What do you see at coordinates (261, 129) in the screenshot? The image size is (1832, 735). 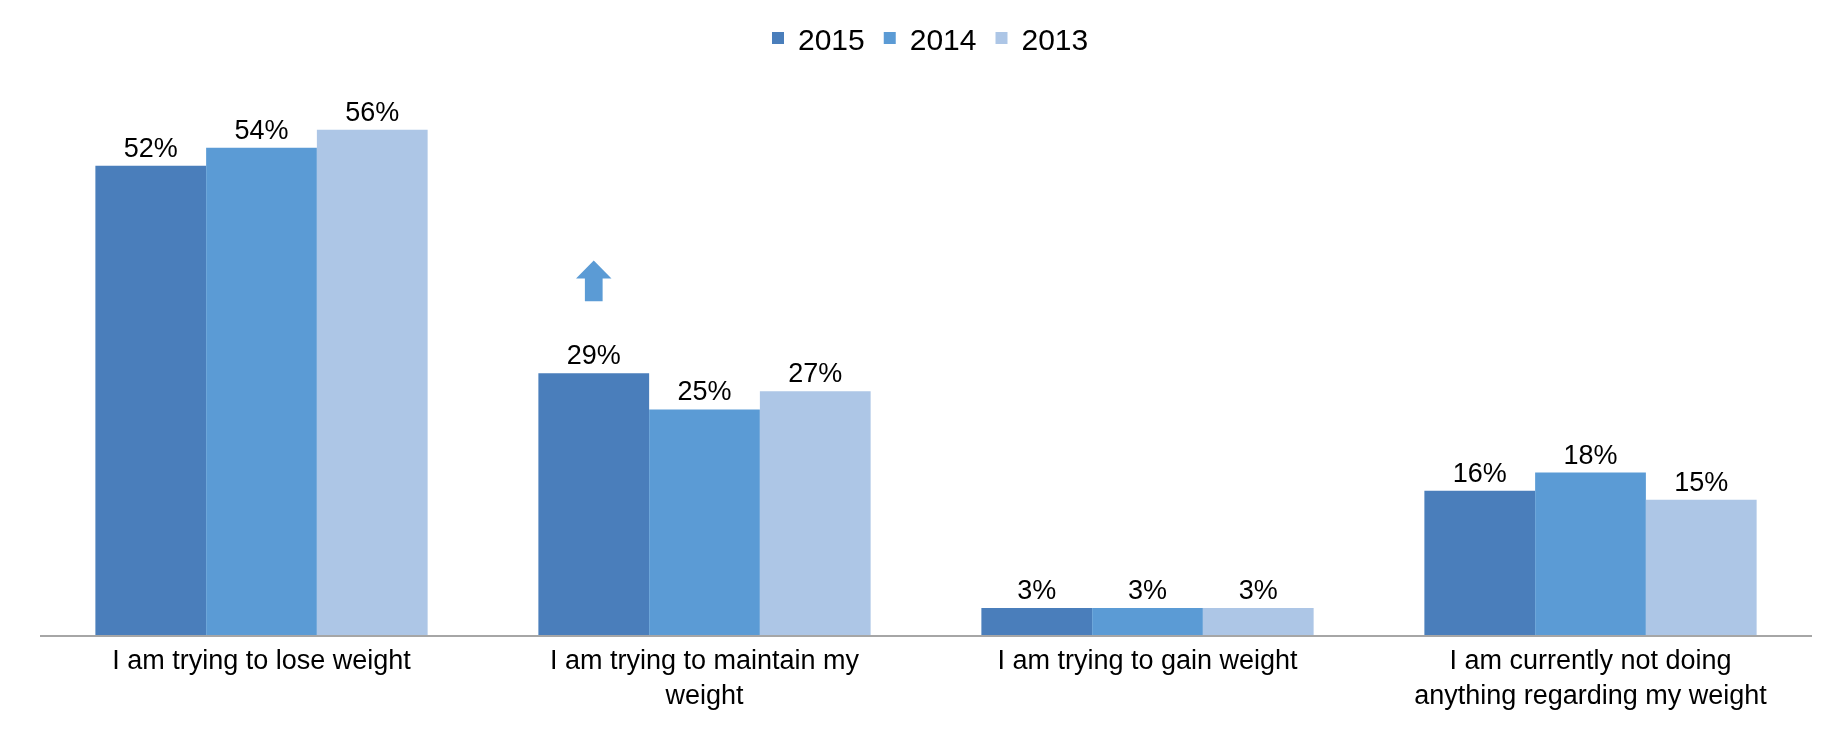 I see `data-label: 54%` at bounding box center [261, 129].